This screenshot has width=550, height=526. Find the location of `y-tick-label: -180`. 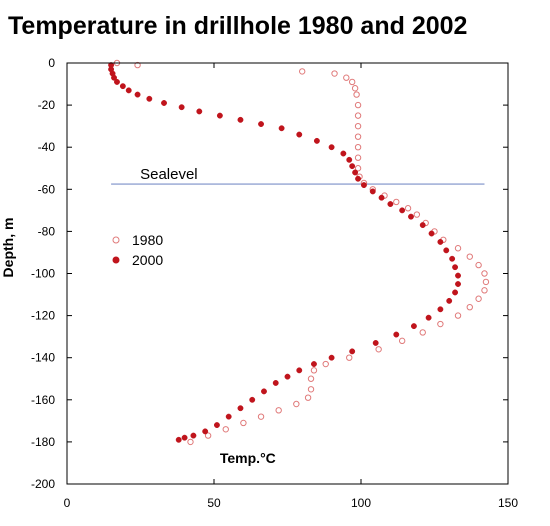

y-tick-label: -180 is located at coordinates (43, 442).